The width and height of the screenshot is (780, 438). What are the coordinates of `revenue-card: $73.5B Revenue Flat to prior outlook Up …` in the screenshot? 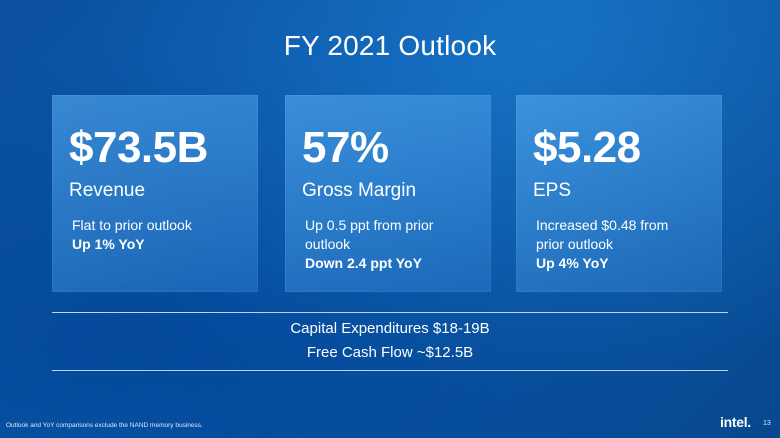 It's located at (155, 193).